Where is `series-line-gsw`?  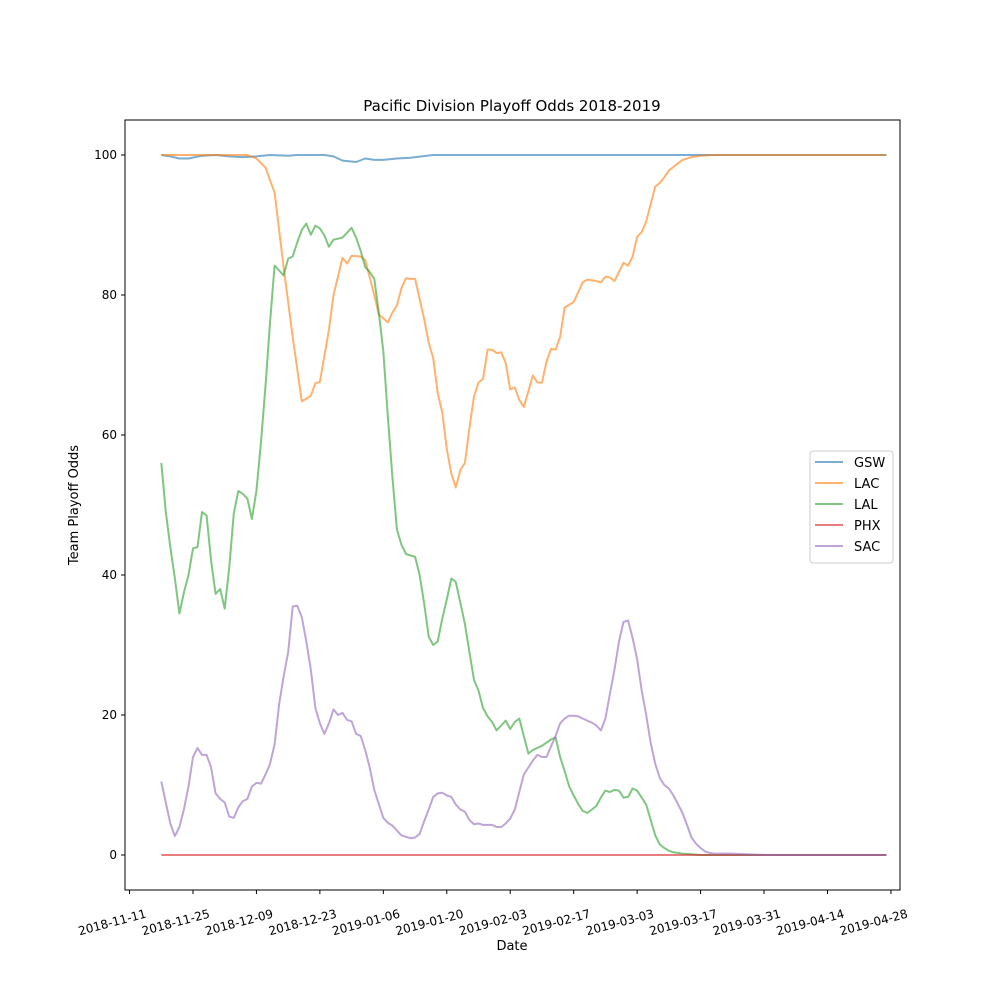 series-line-gsw is located at coordinates (524, 158).